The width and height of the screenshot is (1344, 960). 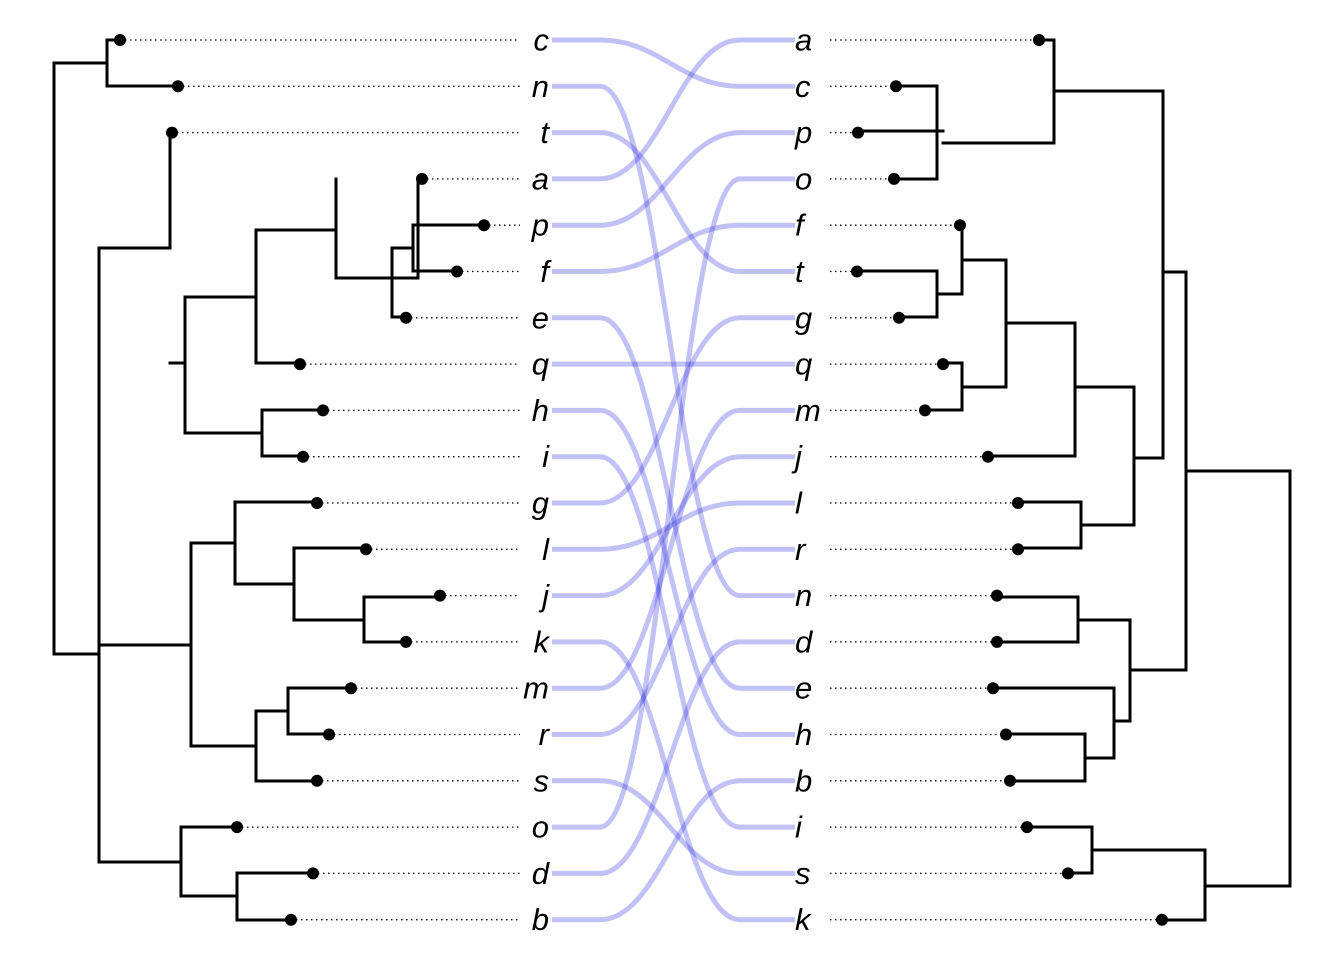 What do you see at coordinates (803, 873) in the screenshot?
I see `right-leaf-label: s` at bounding box center [803, 873].